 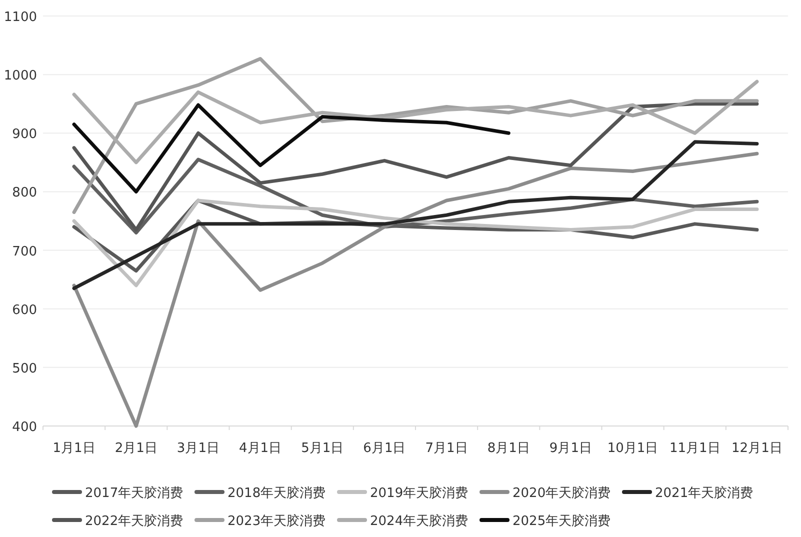 I want to click on x-tick-label: 5月1日, so click(x=322, y=448).